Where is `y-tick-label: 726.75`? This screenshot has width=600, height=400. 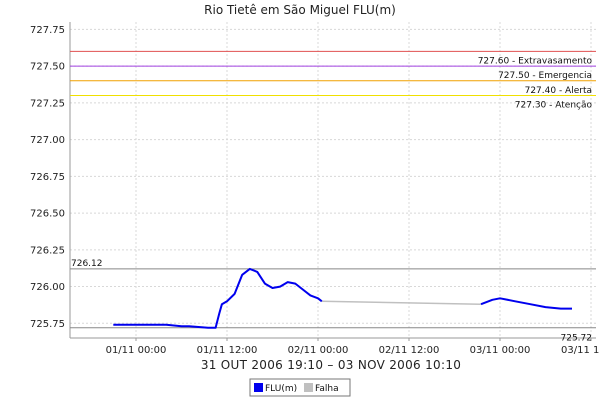
y-tick-label: 726.75 is located at coordinates (47, 177).